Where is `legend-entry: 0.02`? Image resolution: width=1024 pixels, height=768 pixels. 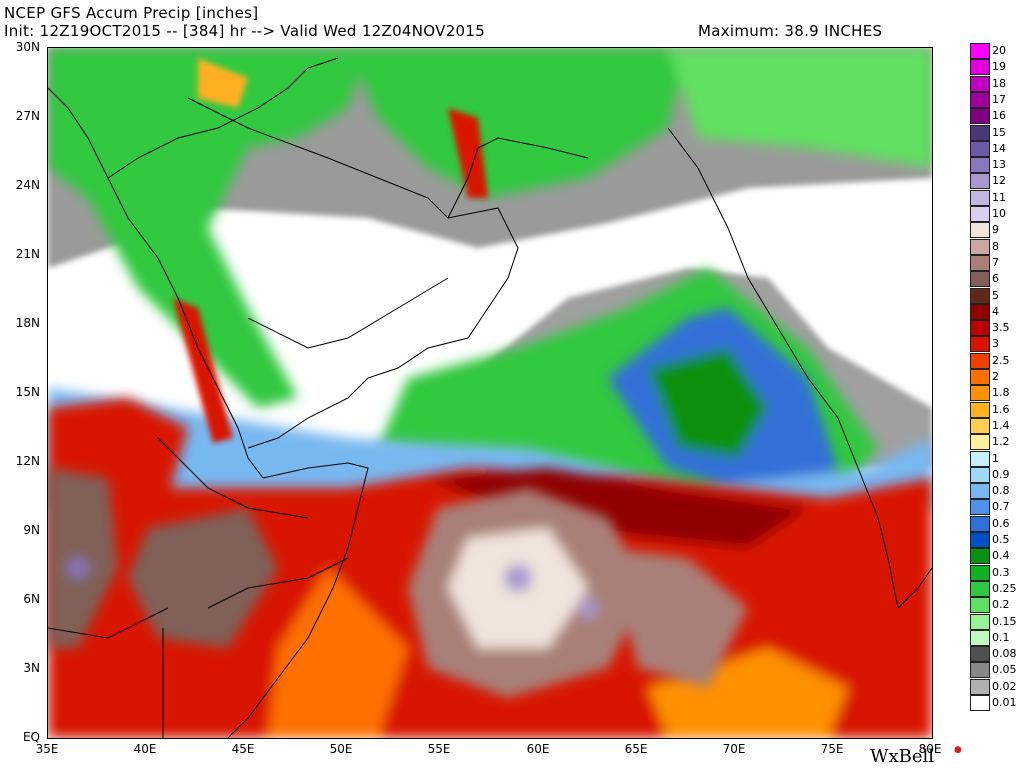 legend-entry: 0.02 is located at coordinates (996, 686).